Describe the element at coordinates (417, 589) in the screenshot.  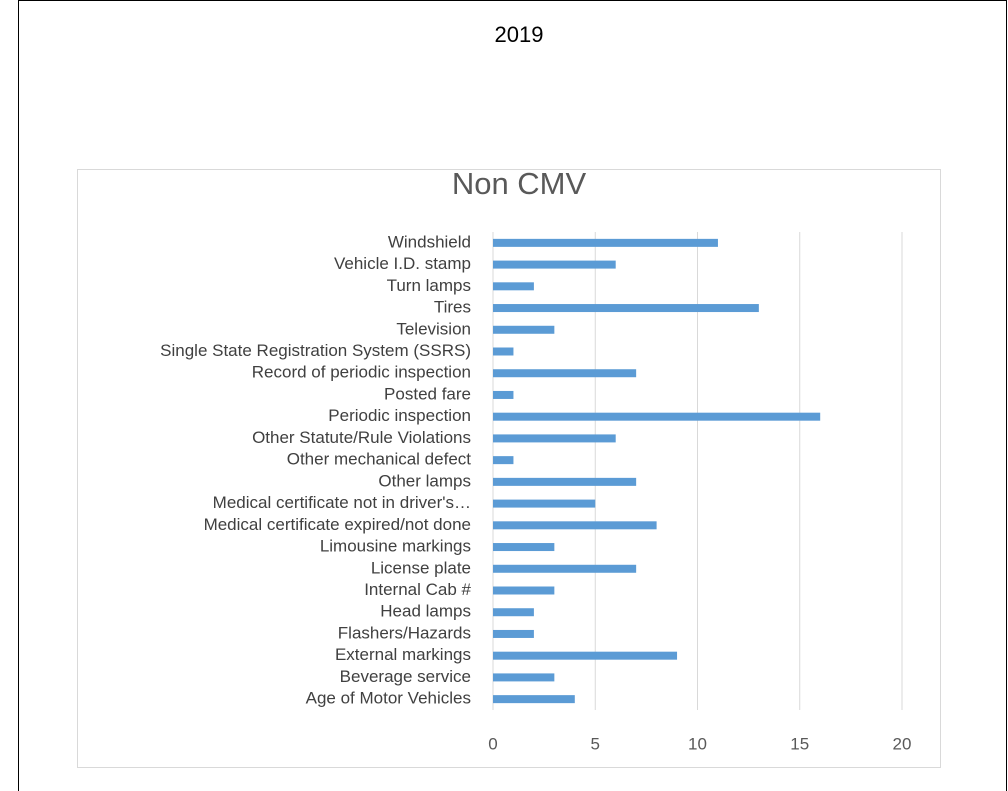
I see `y-tick-label: Internal Cab #` at that location.